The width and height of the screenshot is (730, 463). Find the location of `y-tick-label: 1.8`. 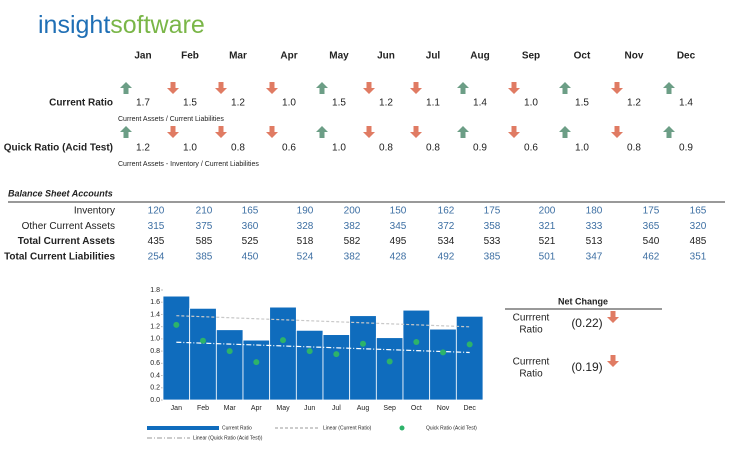

y-tick-label: 1.8 is located at coordinates (155, 290).